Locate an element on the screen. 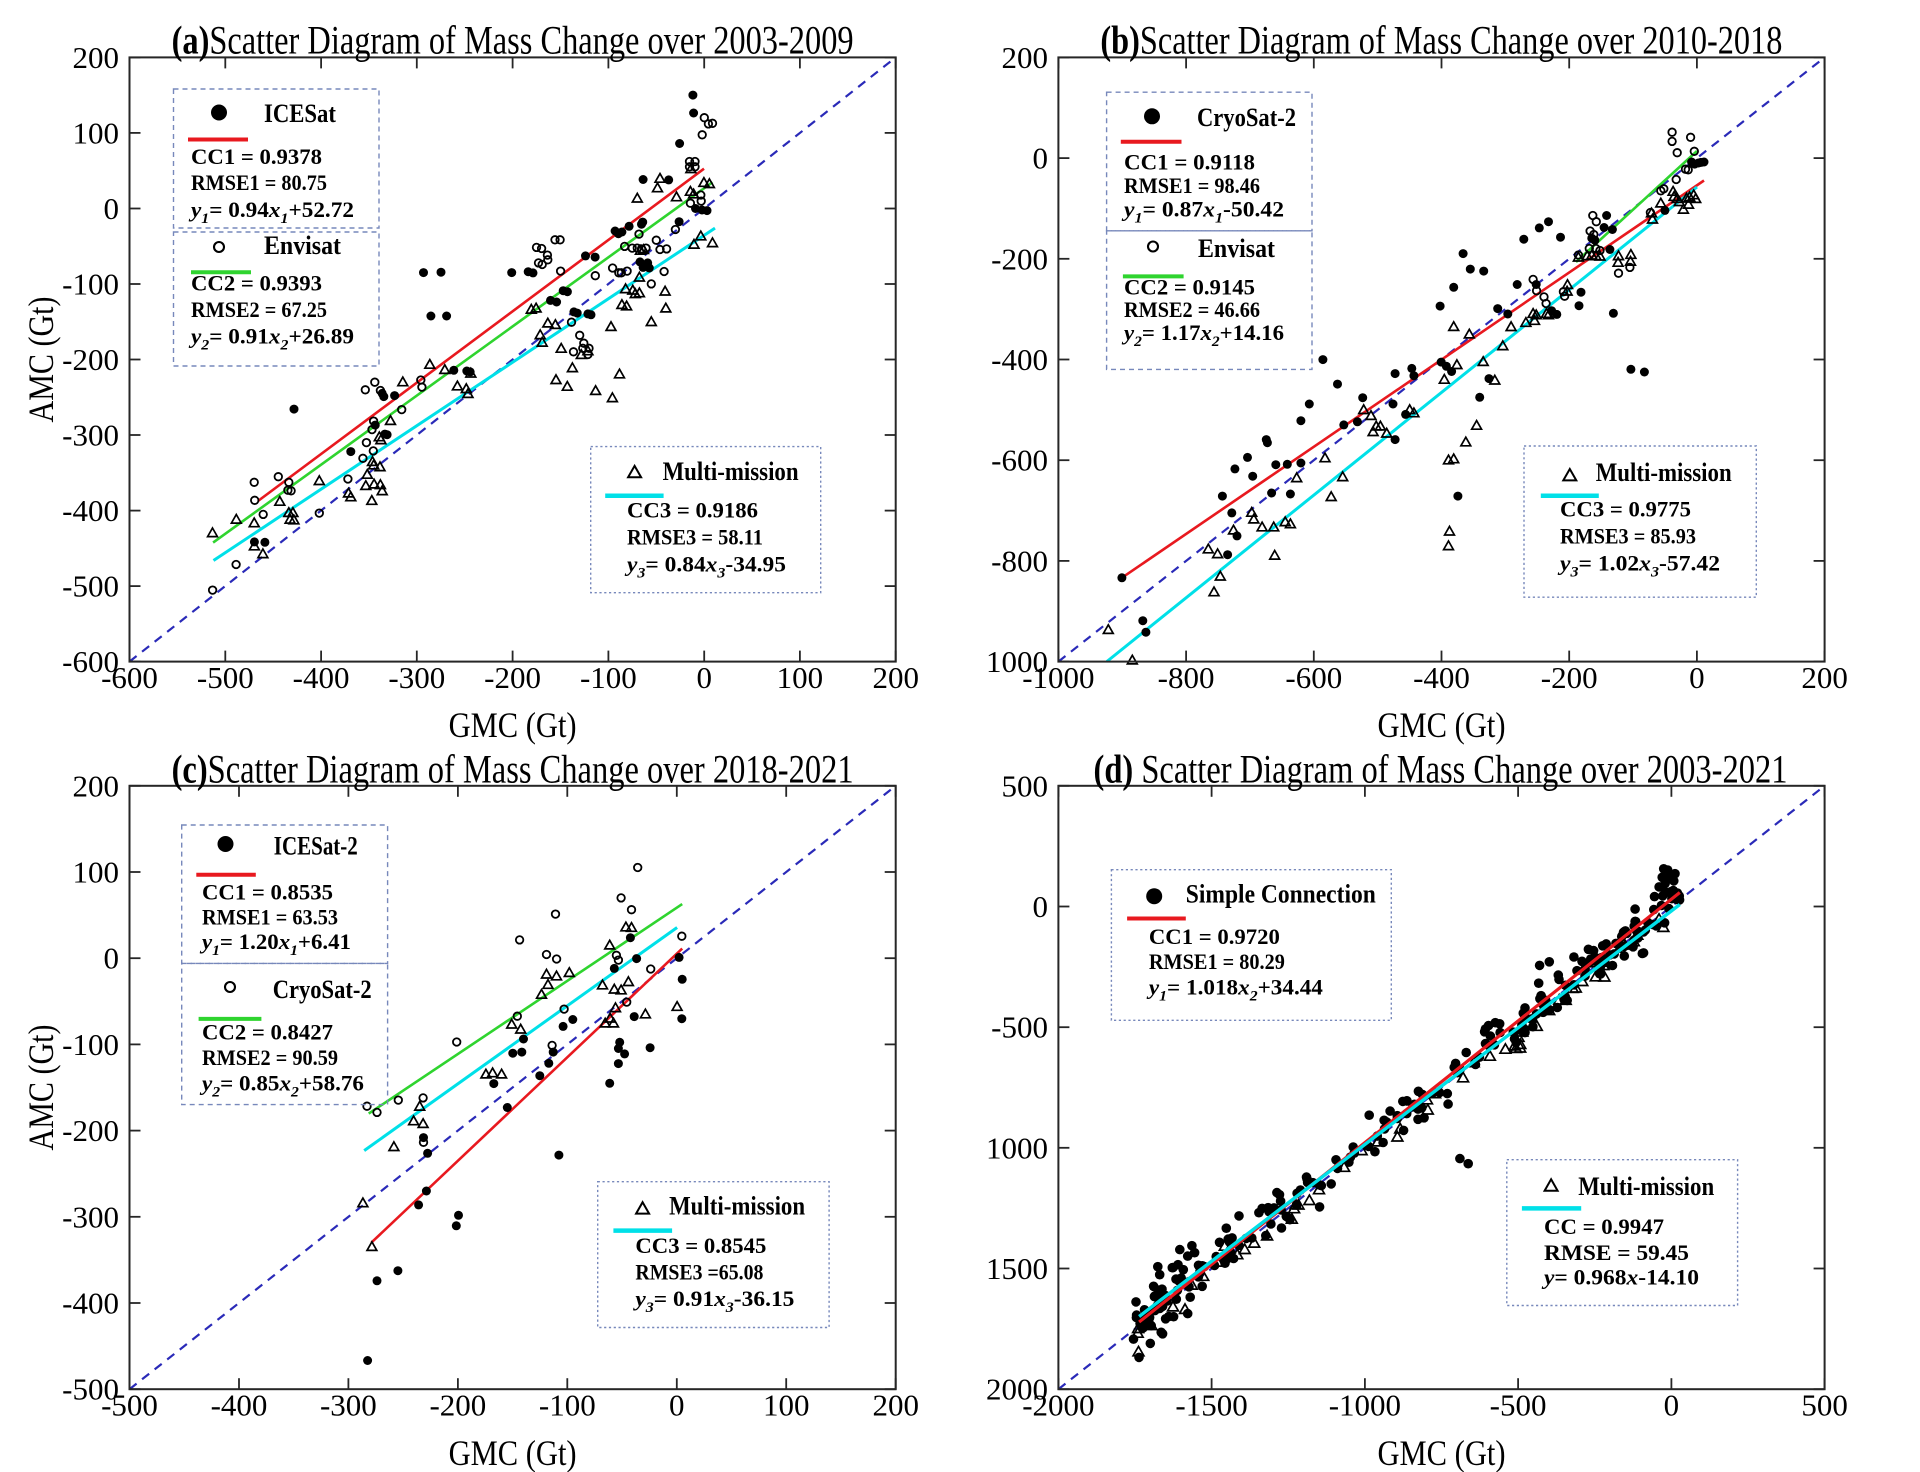 This screenshot has height=1472, width=1920. svg-text: RMSE1 = 80.29 is located at coordinates (1217, 961).